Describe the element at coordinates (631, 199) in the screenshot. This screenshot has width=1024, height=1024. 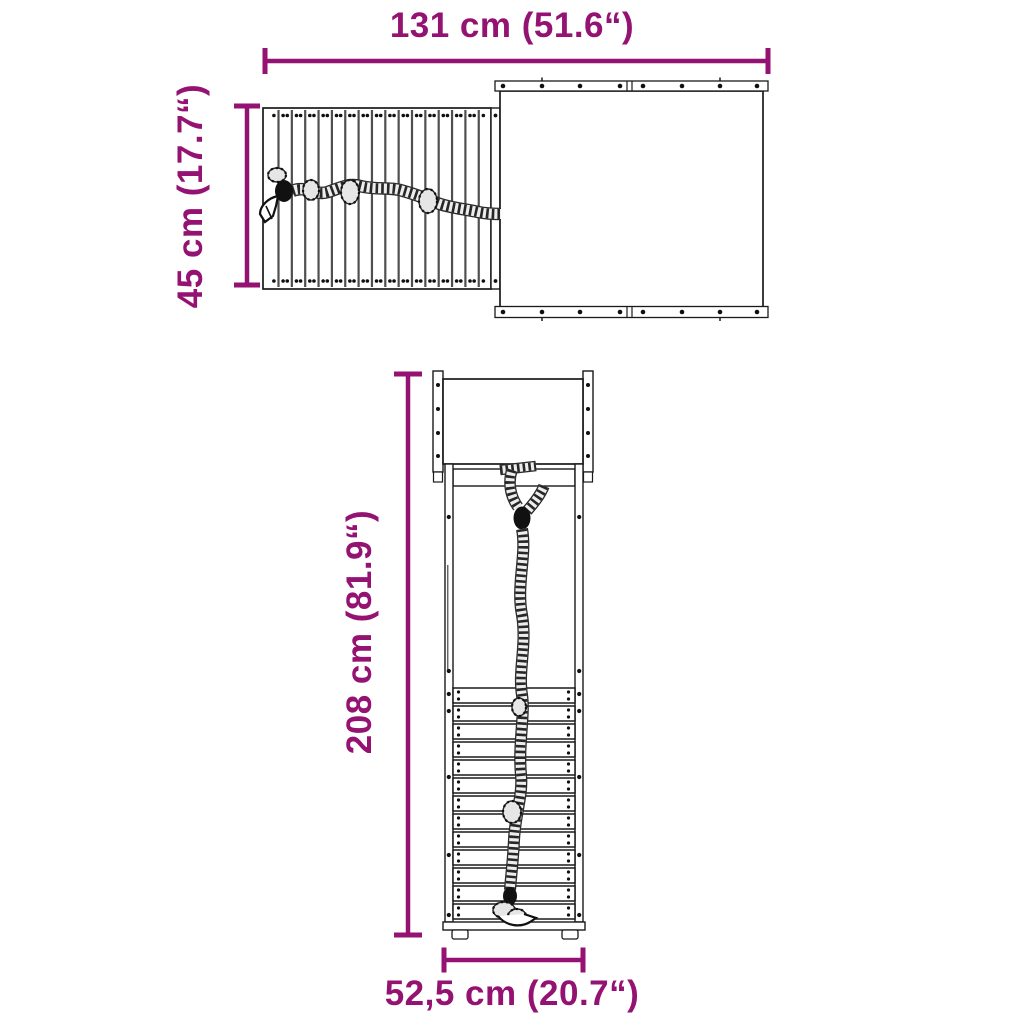
I see `platform-square-top` at that location.